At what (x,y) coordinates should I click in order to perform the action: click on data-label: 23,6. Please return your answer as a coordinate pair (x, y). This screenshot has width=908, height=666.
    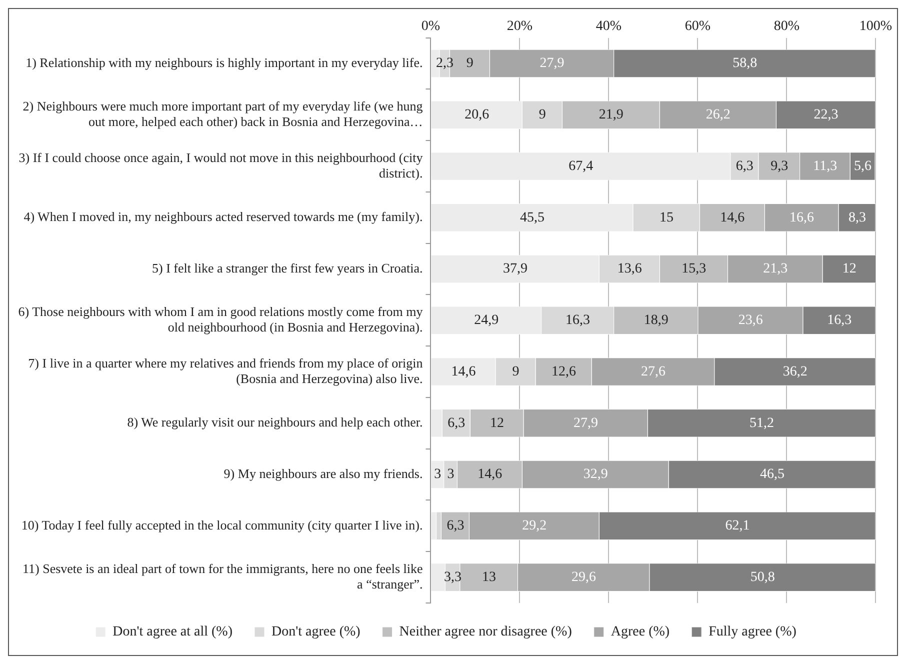
    Looking at the image, I should click on (750, 320).